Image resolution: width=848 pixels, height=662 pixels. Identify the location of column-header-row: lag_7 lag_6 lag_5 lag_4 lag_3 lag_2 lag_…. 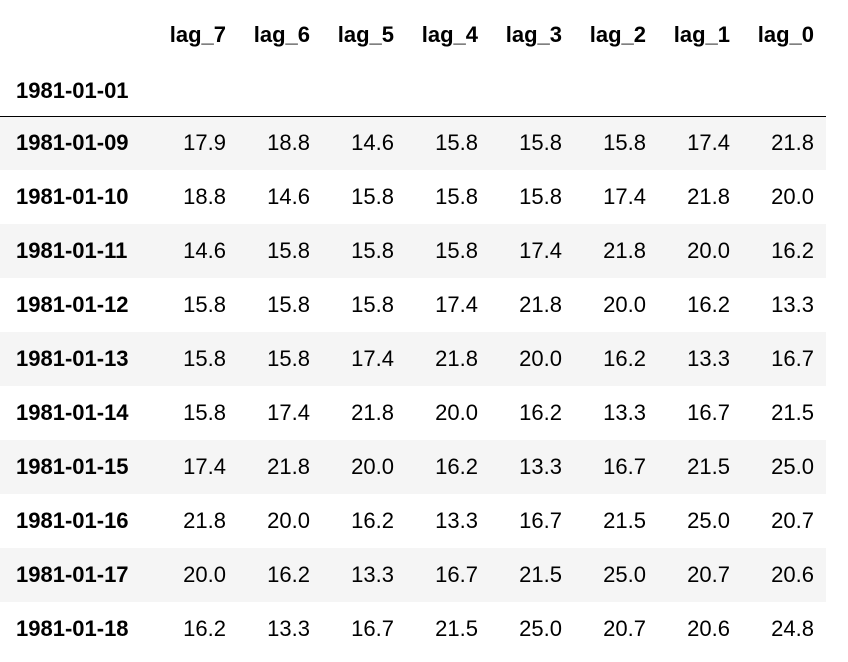
(413, 35).